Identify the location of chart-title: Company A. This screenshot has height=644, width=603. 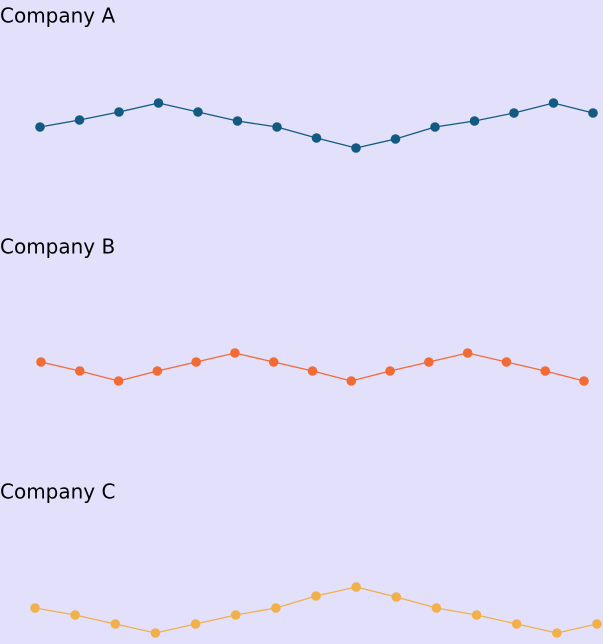
(58, 16).